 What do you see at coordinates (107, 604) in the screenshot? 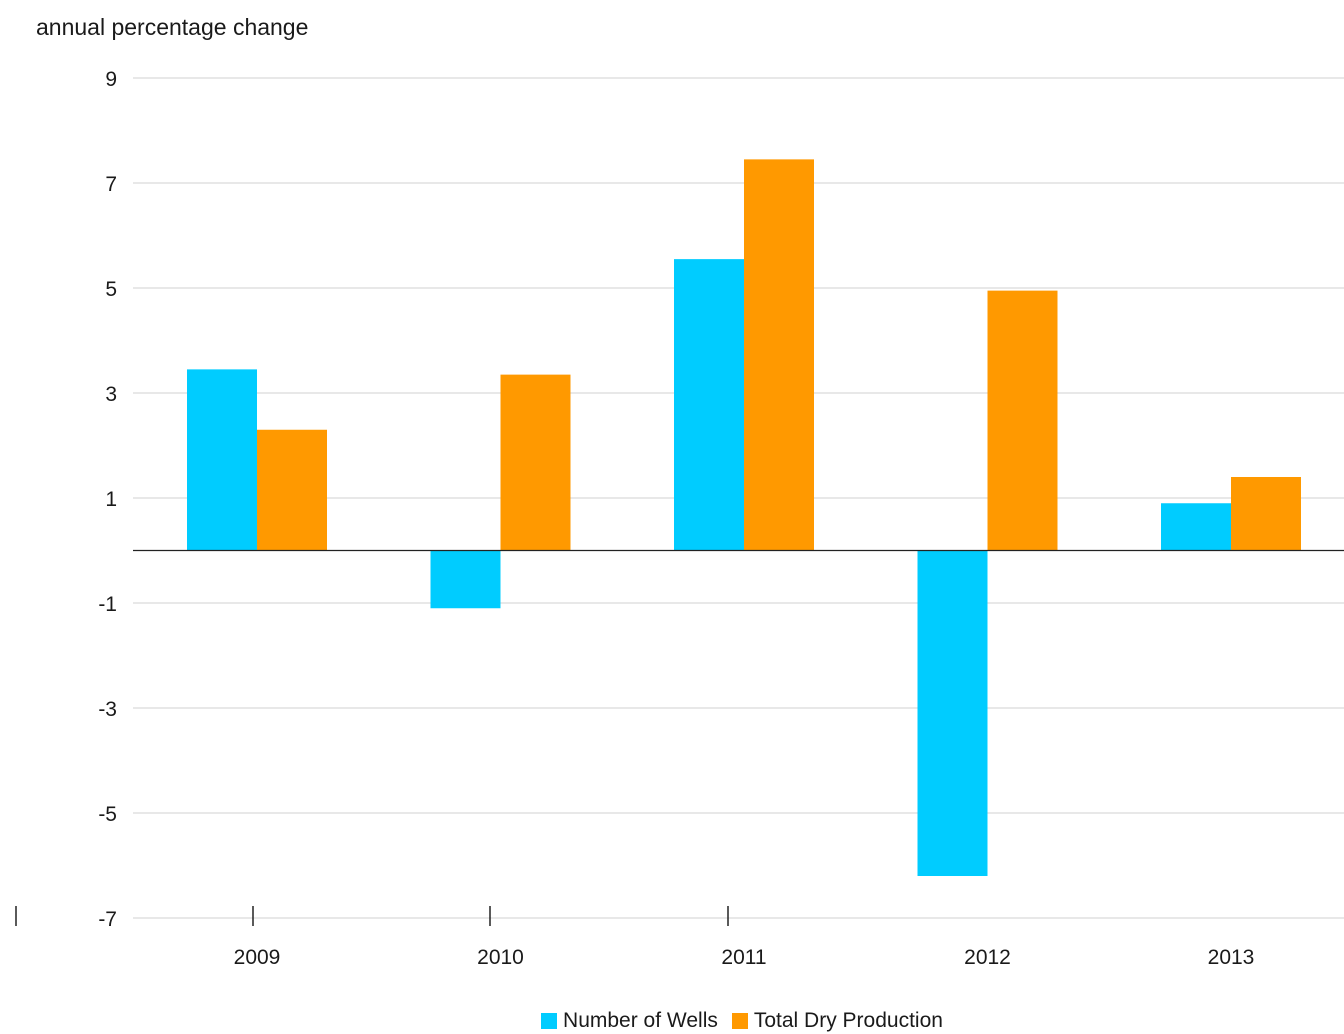
I see `y-tick-label: -1` at bounding box center [107, 604].